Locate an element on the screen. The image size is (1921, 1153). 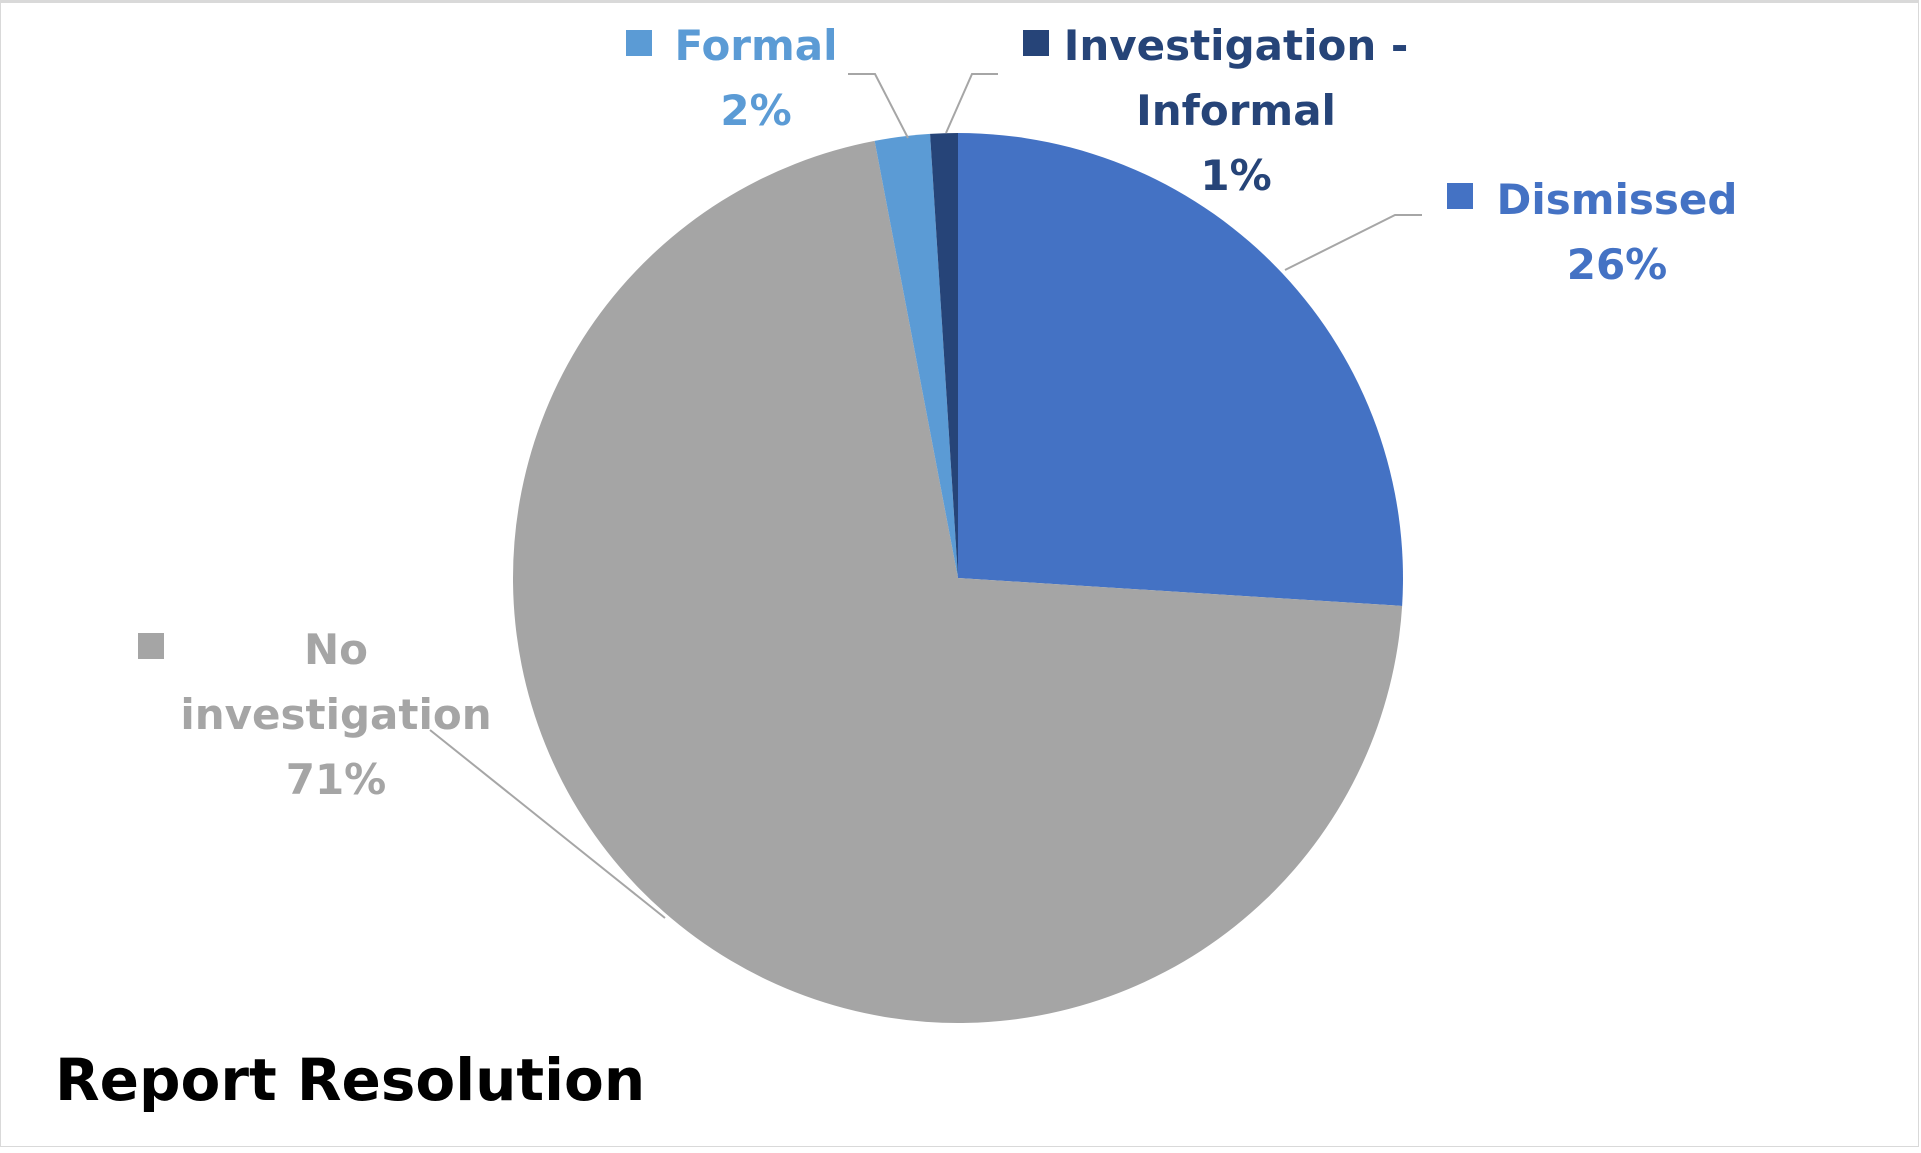
percent-label-no-investigation: 71% is located at coordinates (336, 779).